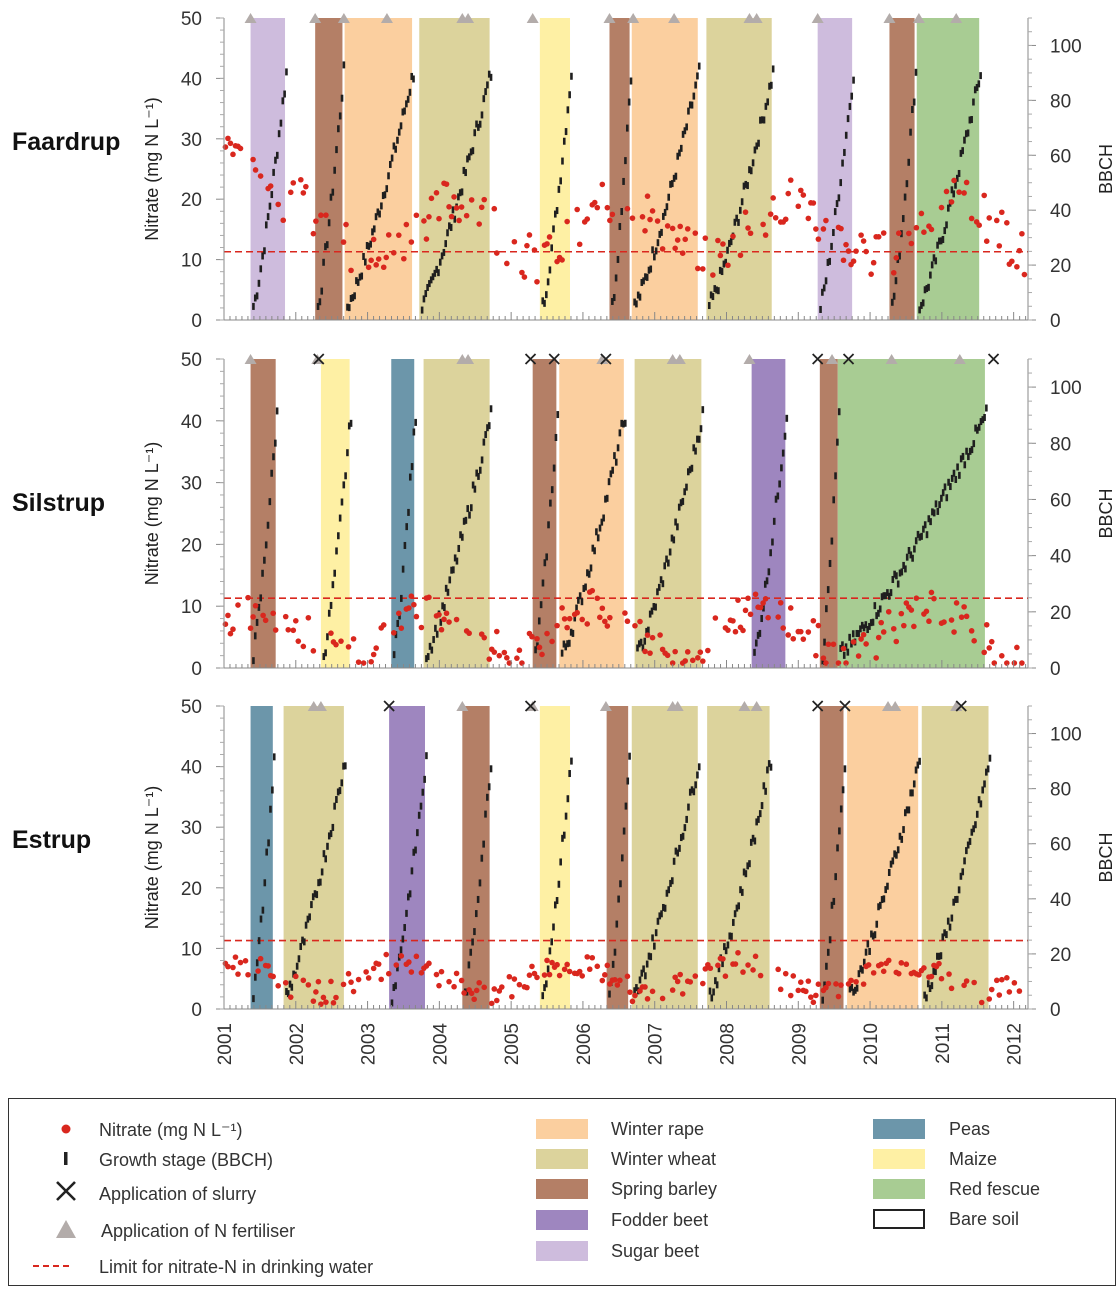  I want to click on crop-band-winter-rape, so click(664, 169).